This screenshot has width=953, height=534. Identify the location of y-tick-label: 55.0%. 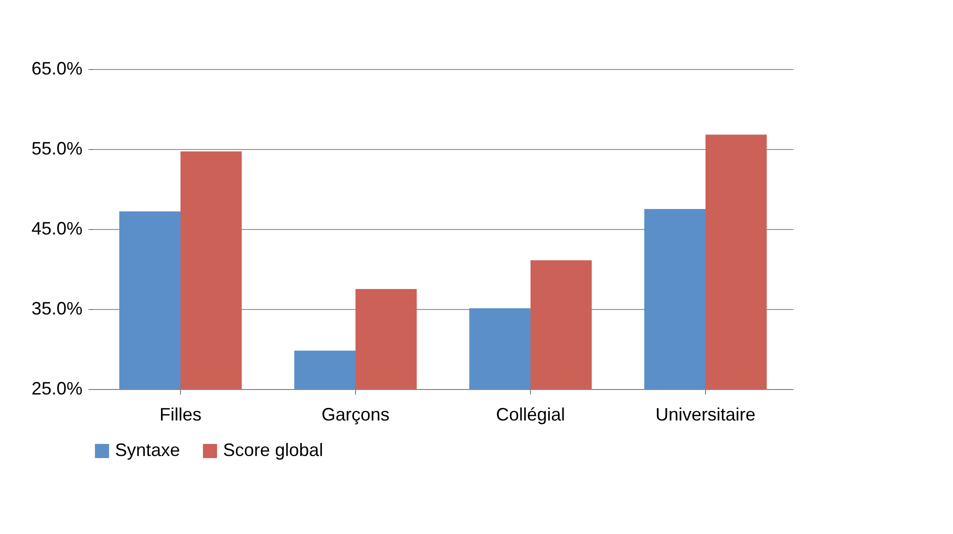
(56, 148).